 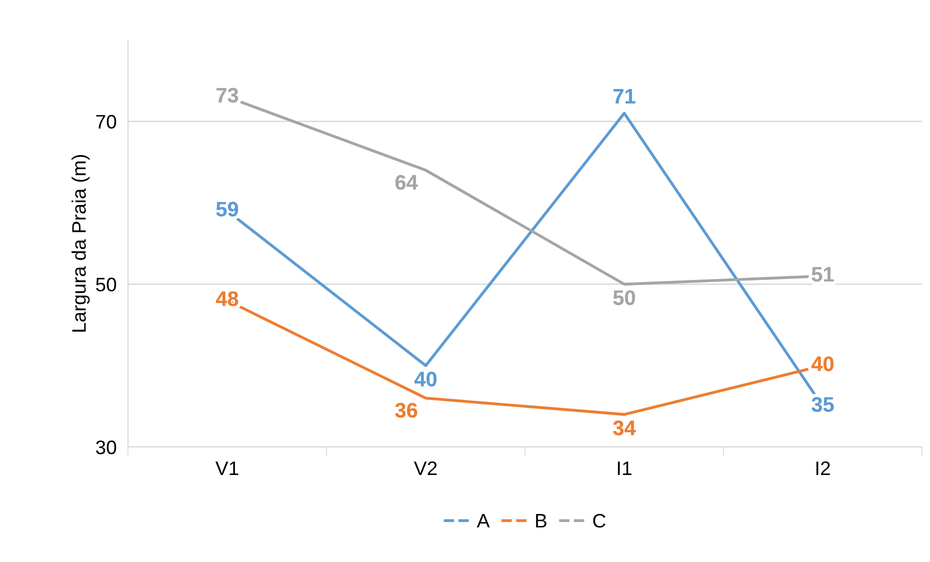 I want to click on x-tick-label: I2, so click(x=823, y=468).